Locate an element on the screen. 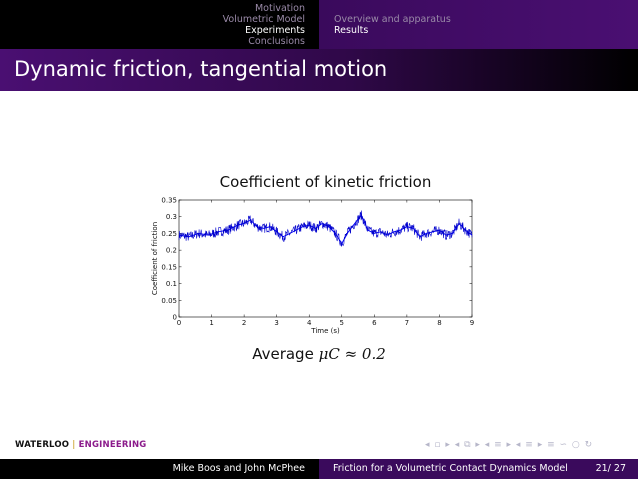 The height and width of the screenshot is (479, 638). x-tick-label: 2 is located at coordinates (244, 323).